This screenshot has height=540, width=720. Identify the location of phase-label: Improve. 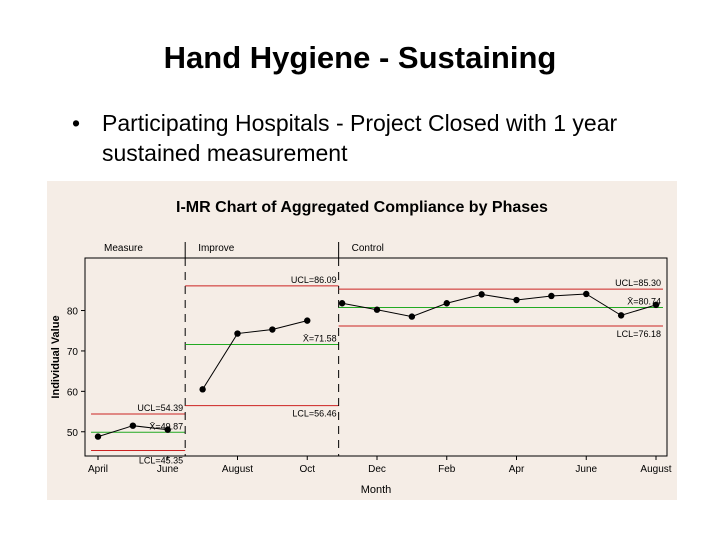
(216, 248).